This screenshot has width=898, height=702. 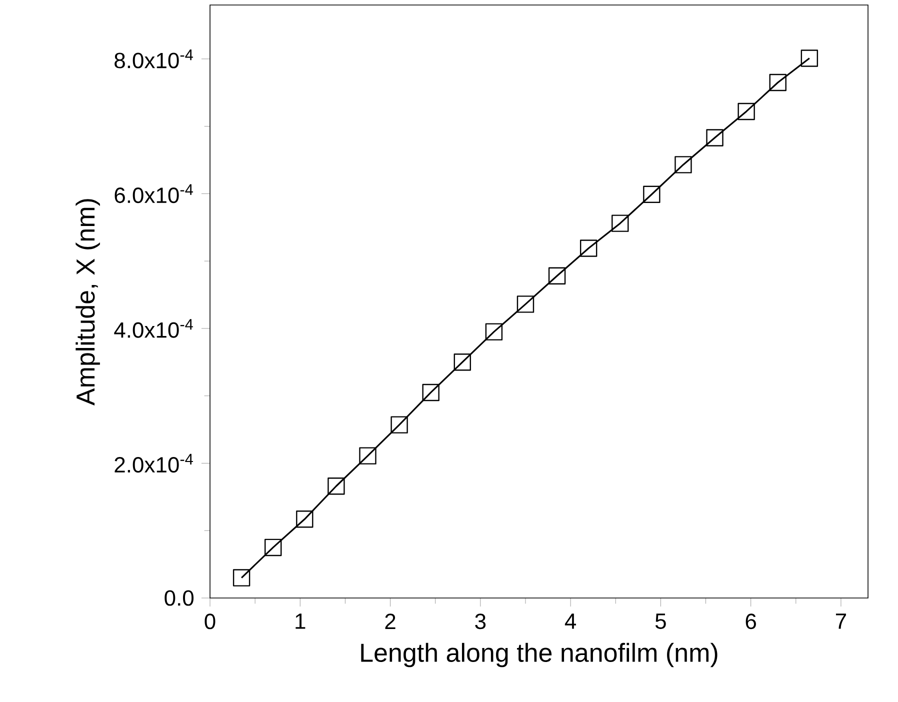 What do you see at coordinates (210, 622) in the screenshot?
I see `x-tick-label: 0` at bounding box center [210, 622].